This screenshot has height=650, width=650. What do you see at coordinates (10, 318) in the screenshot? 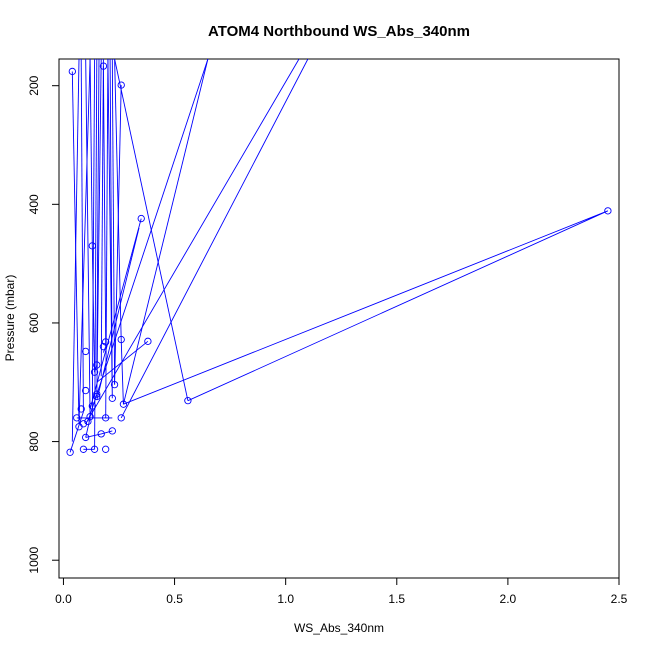
I see `y-axis-label: Pressure (mbar)` at bounding box center [10, 318].